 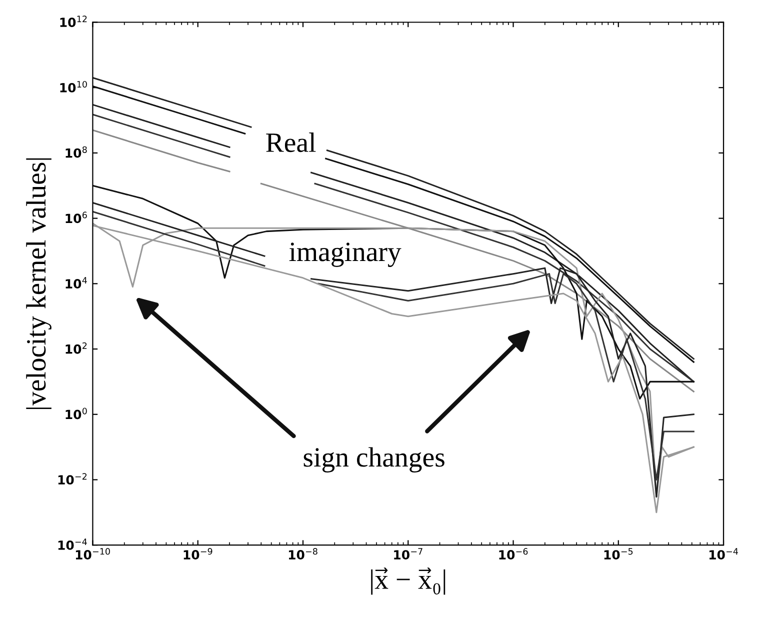 I want to click on y-axis-title: |velocity kernel values|, so click(x=39, y=284).